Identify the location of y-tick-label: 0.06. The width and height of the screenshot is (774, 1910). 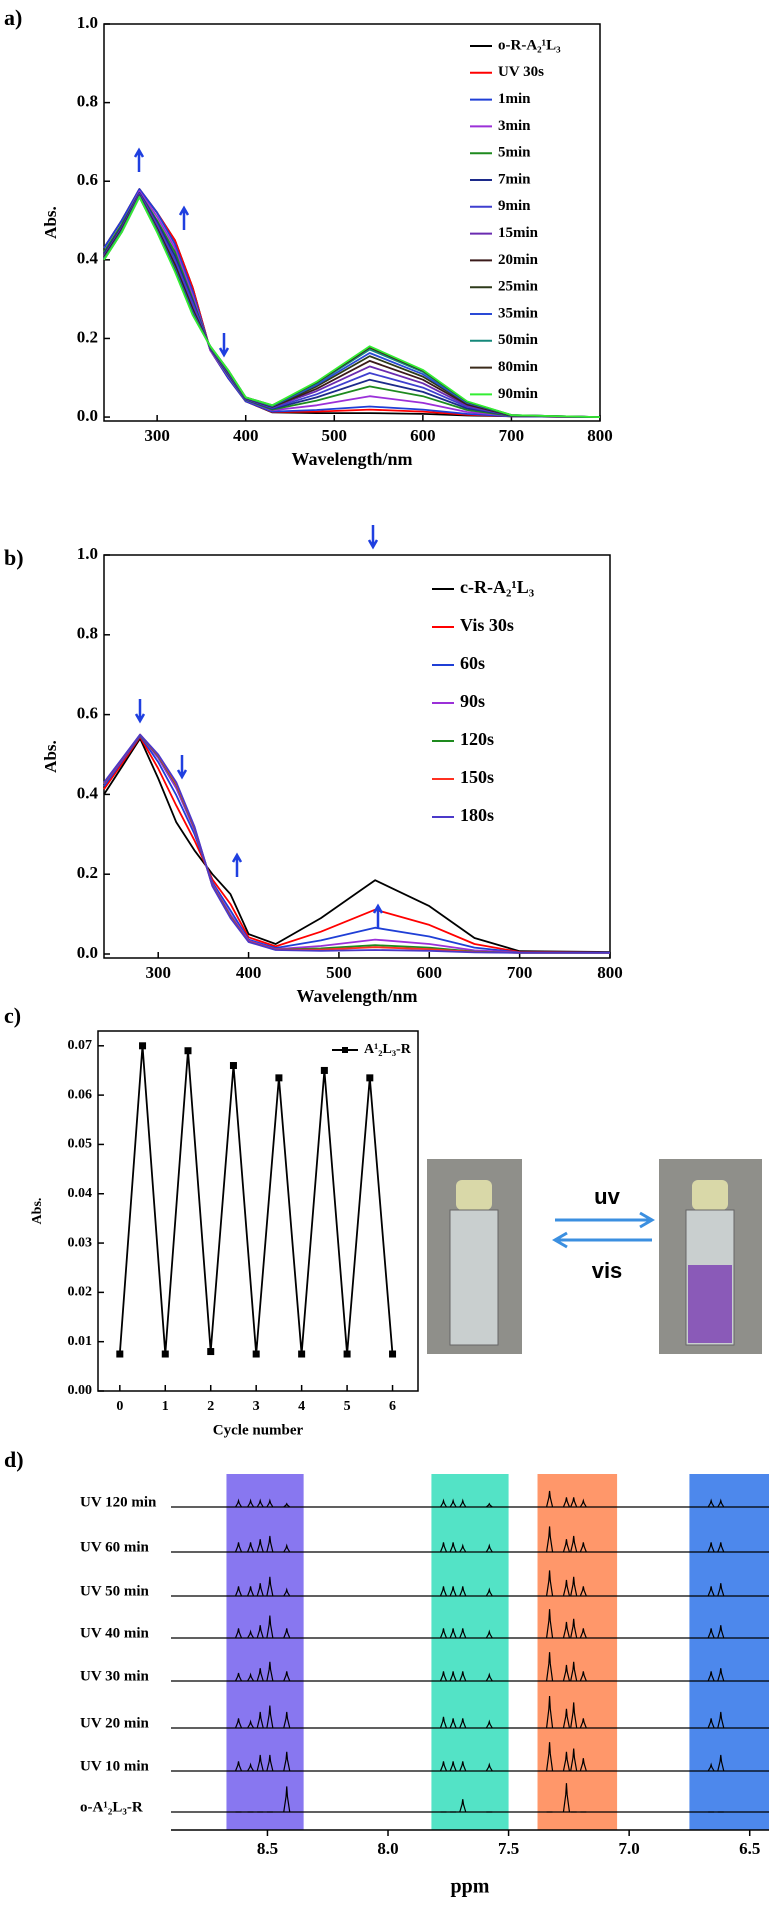
(80, 1094).